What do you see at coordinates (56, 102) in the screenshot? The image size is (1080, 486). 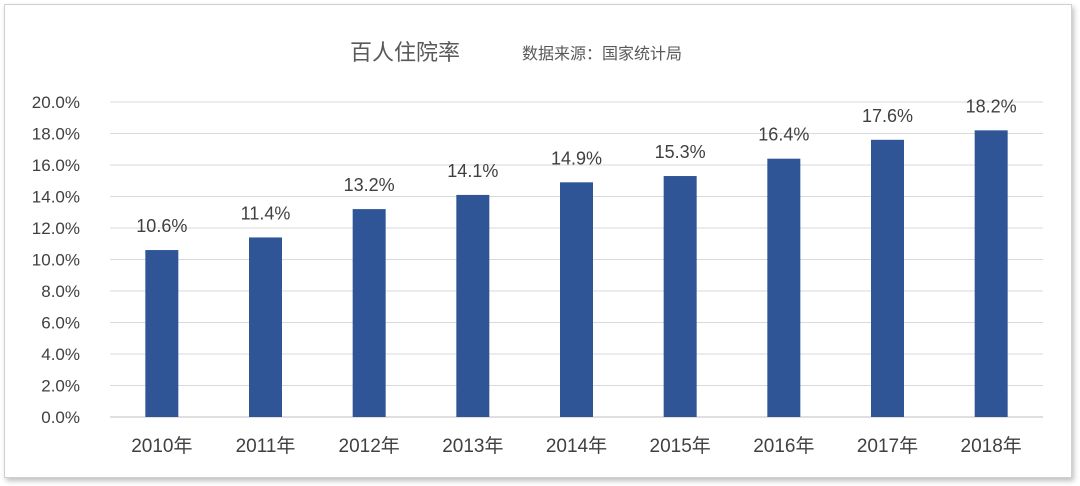 I see `y-tick-label: 20.0%` at bounding box center [56, 102].